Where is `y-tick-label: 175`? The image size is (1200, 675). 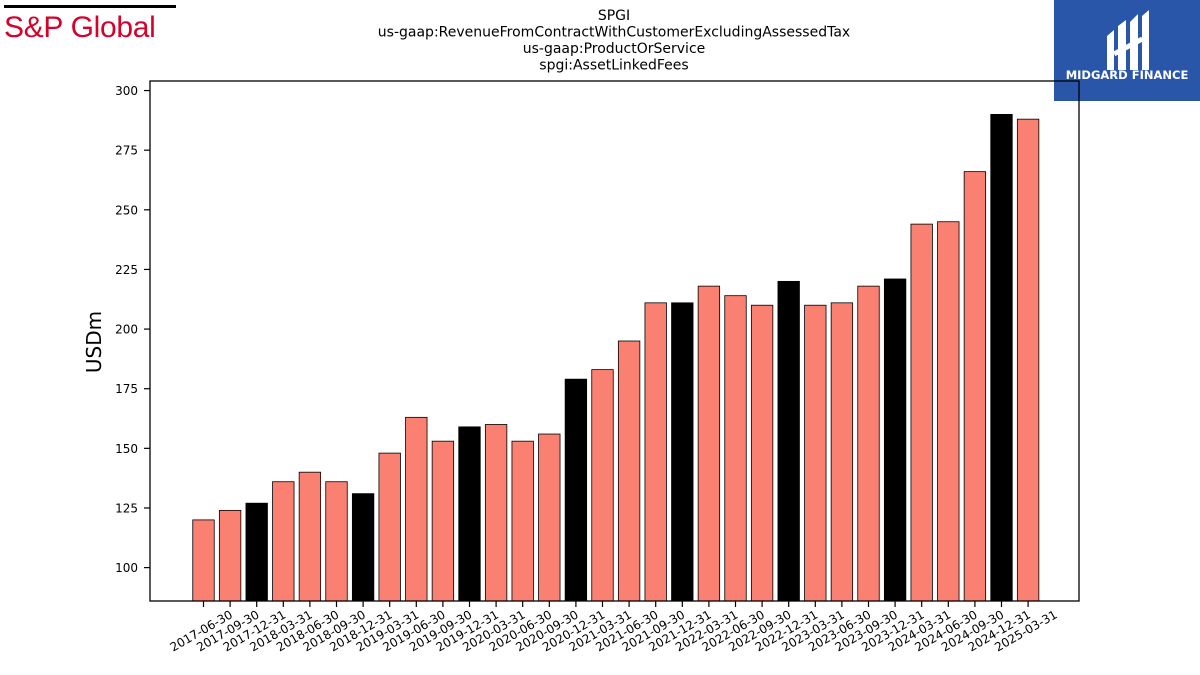 y-tick-label: 175 is located at coordinates (126, 389).